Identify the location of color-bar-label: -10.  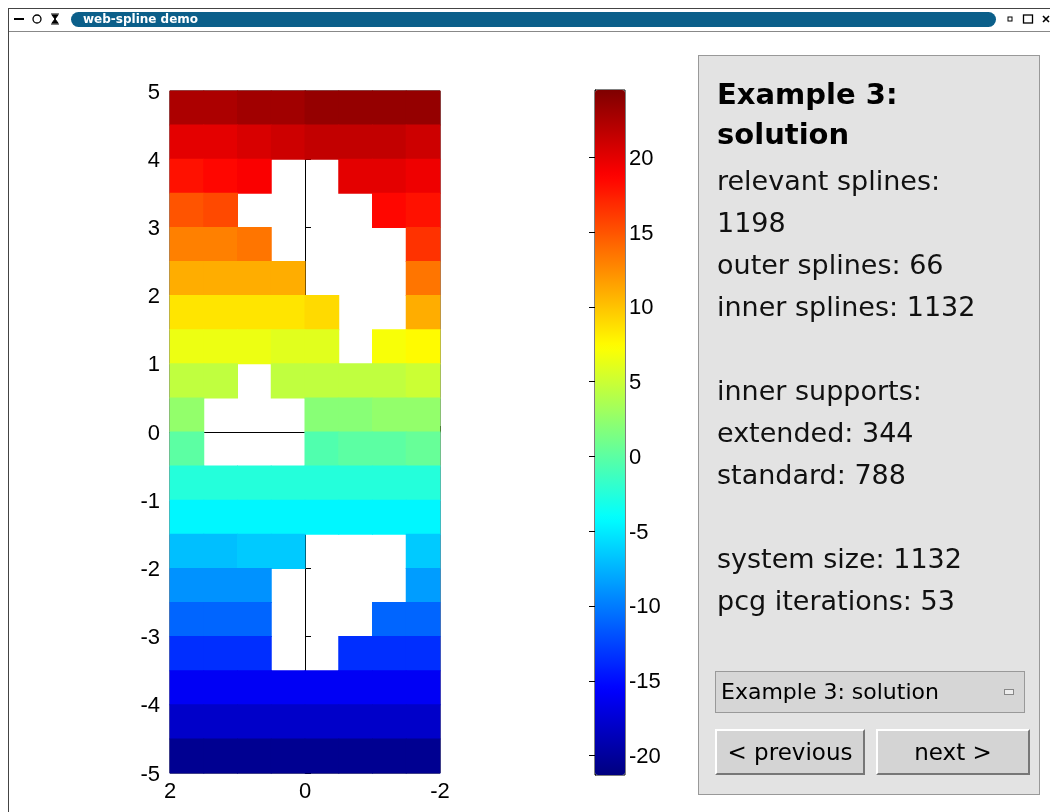
(645, 606).